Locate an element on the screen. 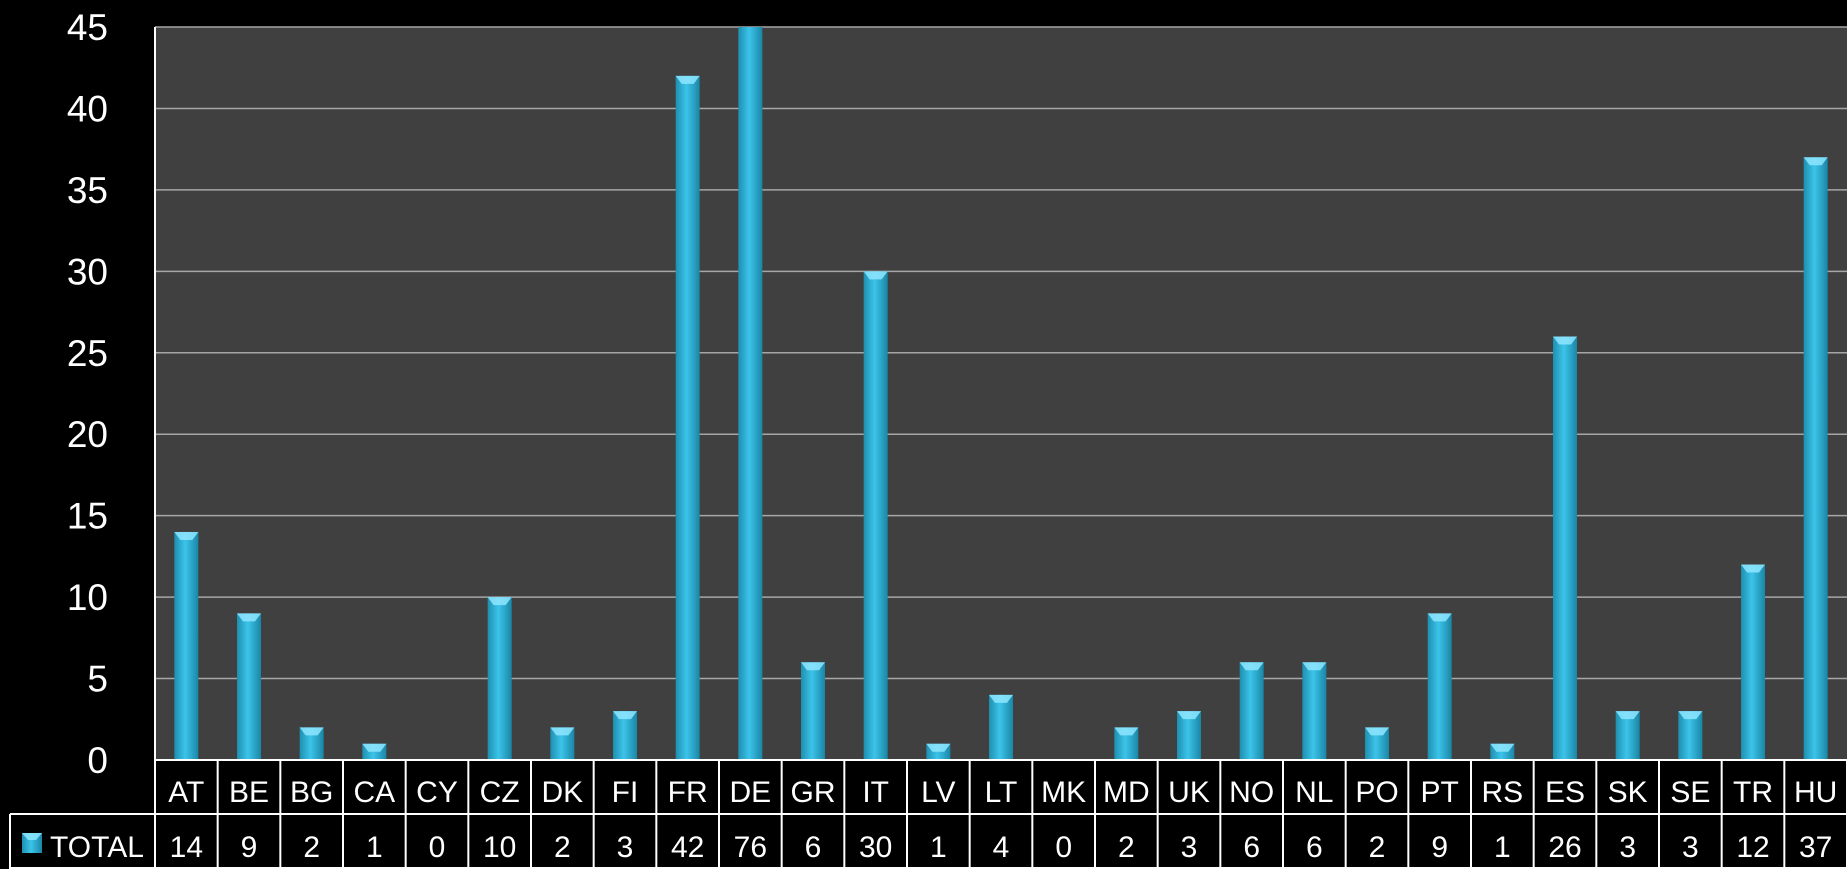  y-tick-label: 10 is located at coordinates (87, 597).